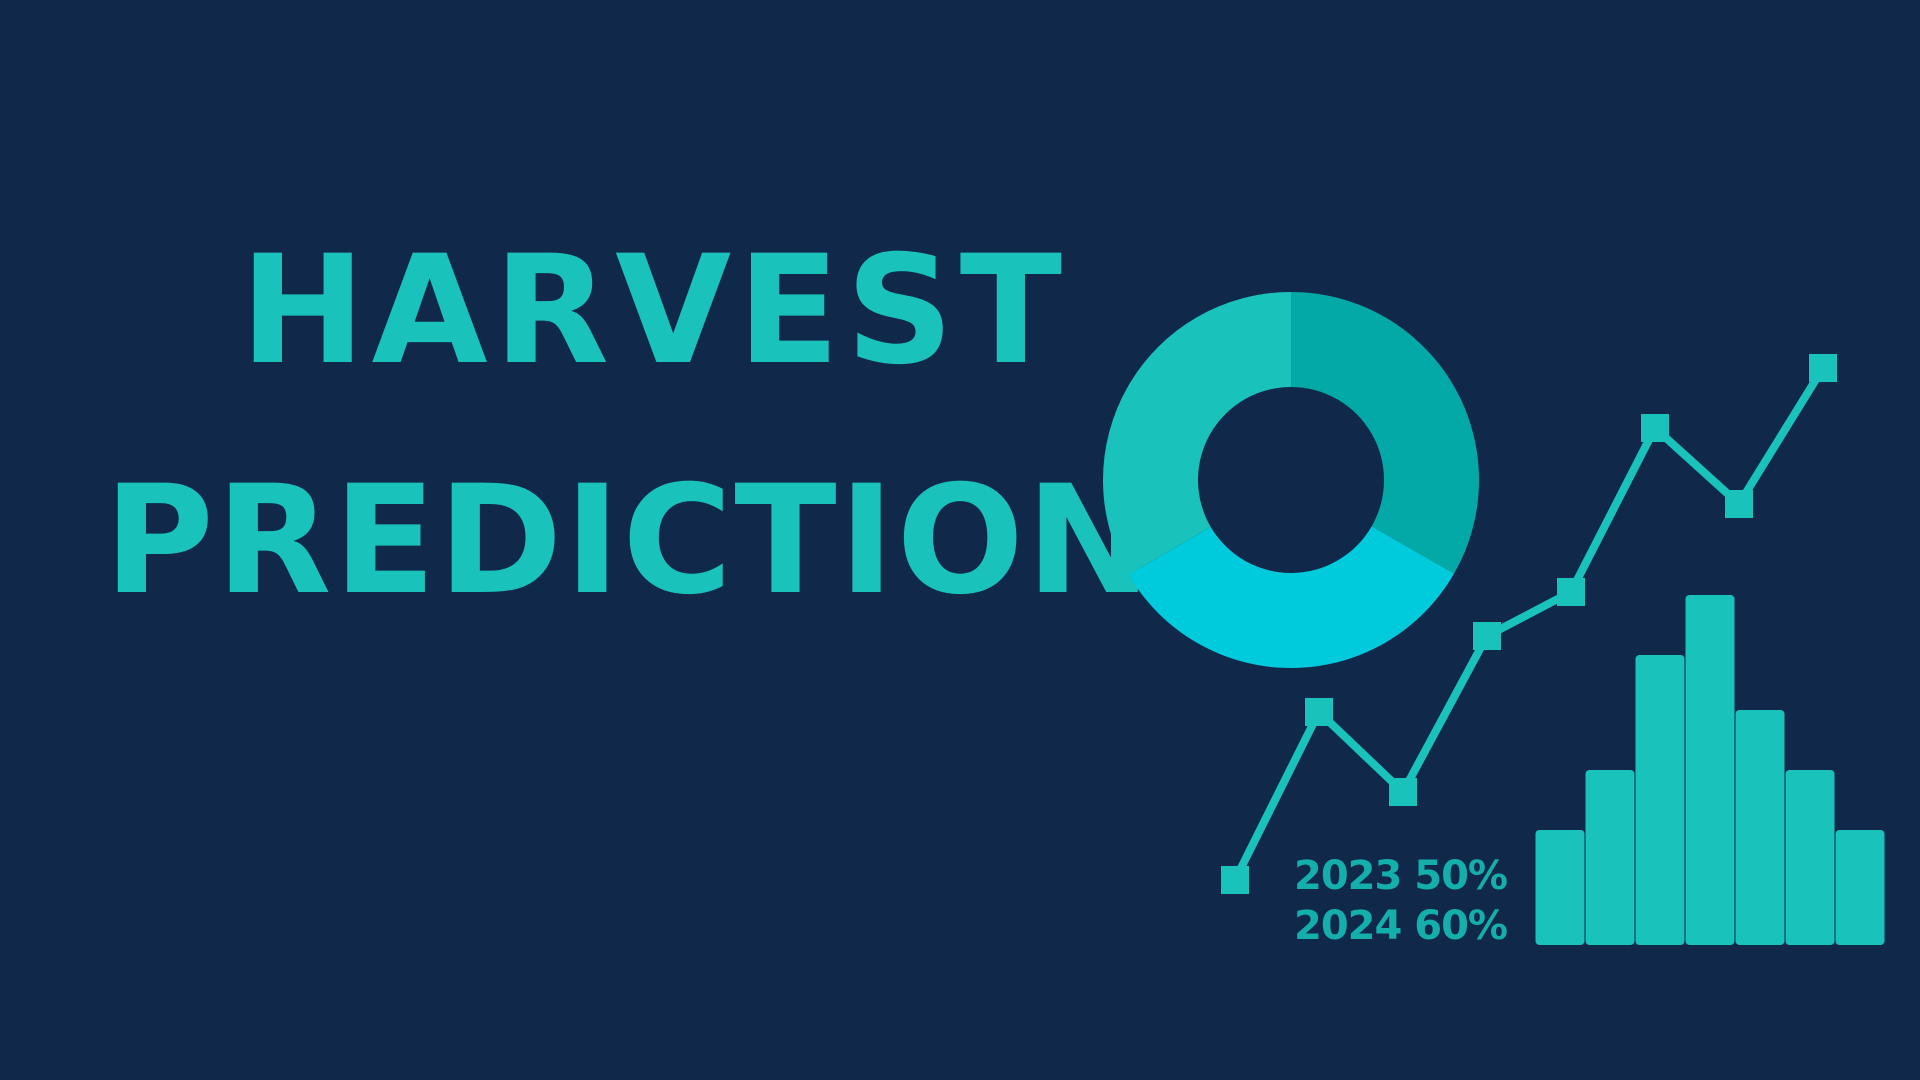 This screenshot has width=1920, height=1080. I want to click on donut-chart, so click(1291, 480).